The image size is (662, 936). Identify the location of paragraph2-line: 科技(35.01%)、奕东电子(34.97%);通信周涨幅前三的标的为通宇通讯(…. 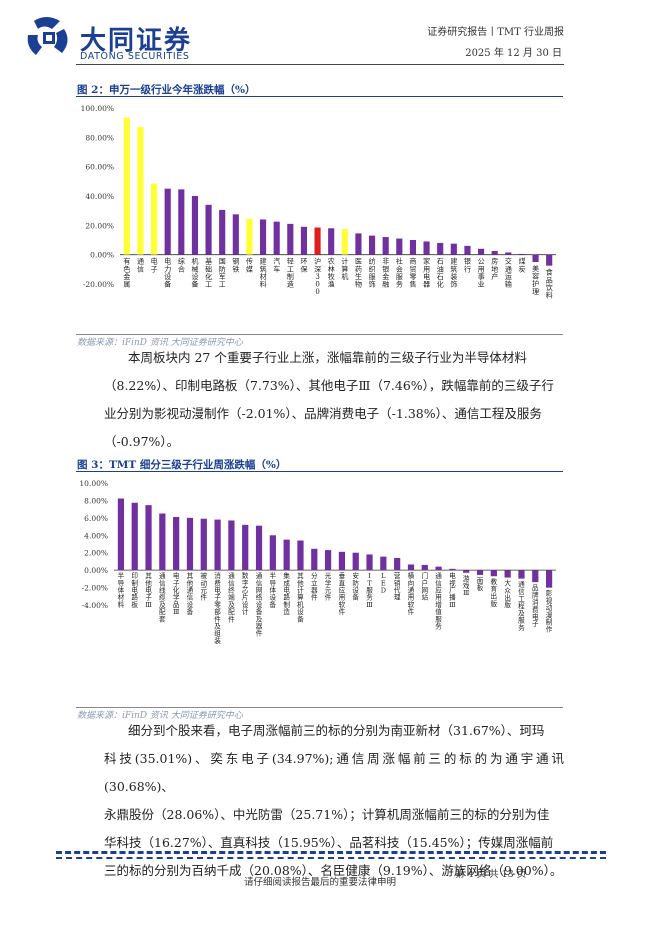
(334, 772).